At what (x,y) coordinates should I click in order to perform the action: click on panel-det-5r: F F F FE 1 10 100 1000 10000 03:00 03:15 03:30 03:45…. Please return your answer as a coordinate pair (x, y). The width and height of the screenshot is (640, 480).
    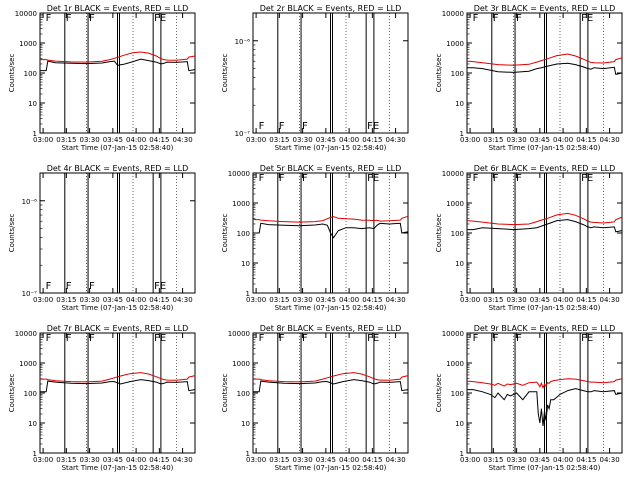
    Looking at the image, I should click on (315, 238).